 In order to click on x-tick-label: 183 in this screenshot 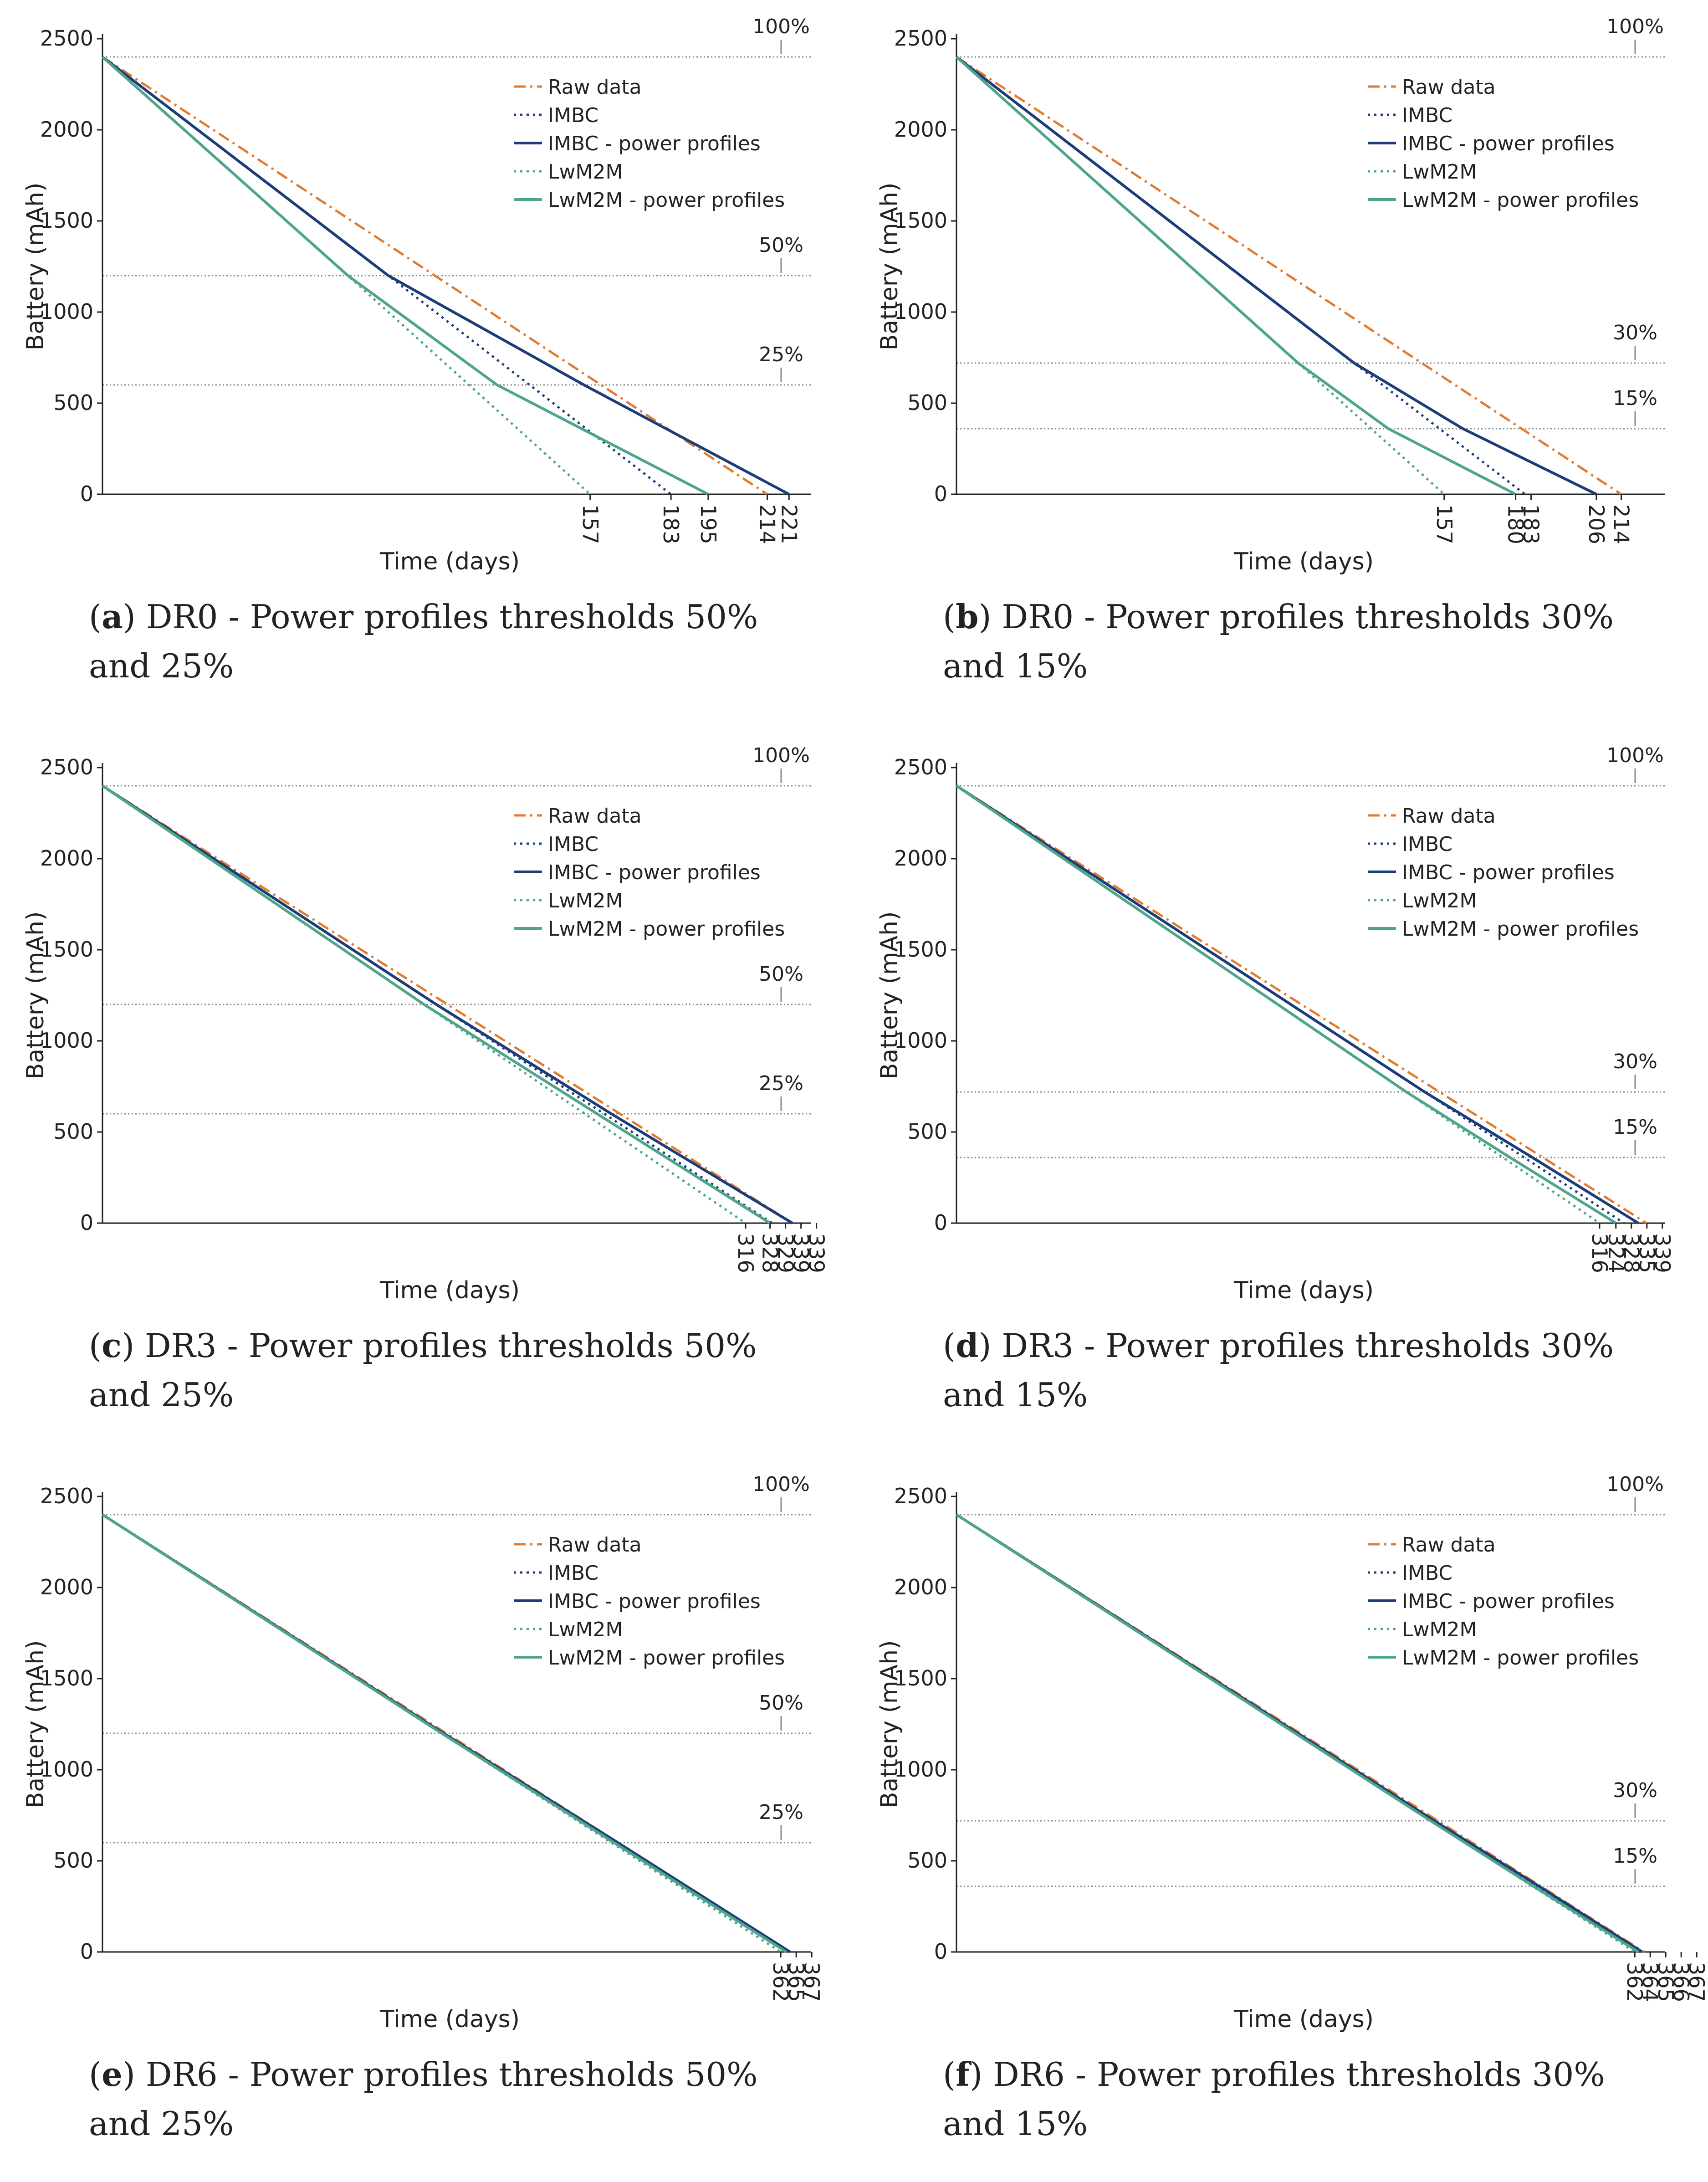, I will do `click(671, 524)`.